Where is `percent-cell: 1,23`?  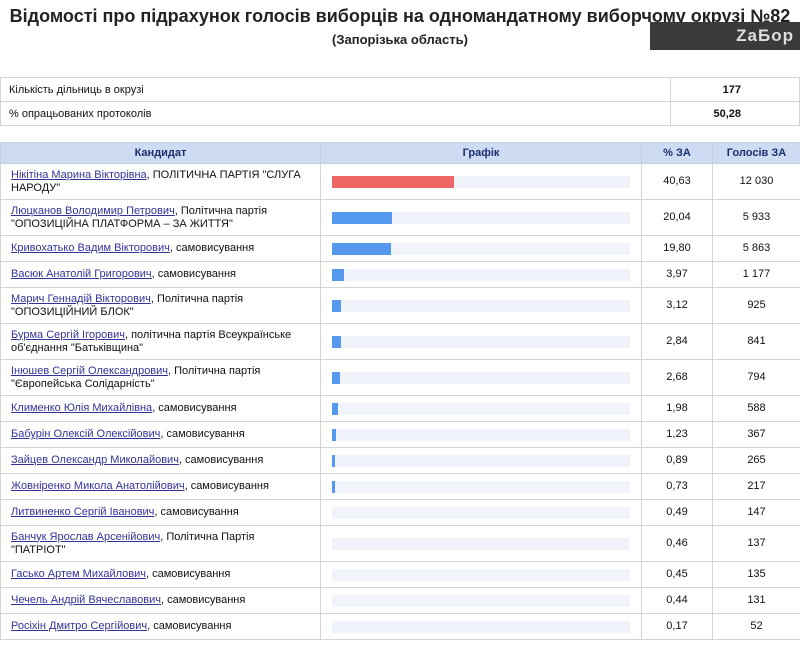 percent-cell: 1,23 is located at coordinates (677, 434).